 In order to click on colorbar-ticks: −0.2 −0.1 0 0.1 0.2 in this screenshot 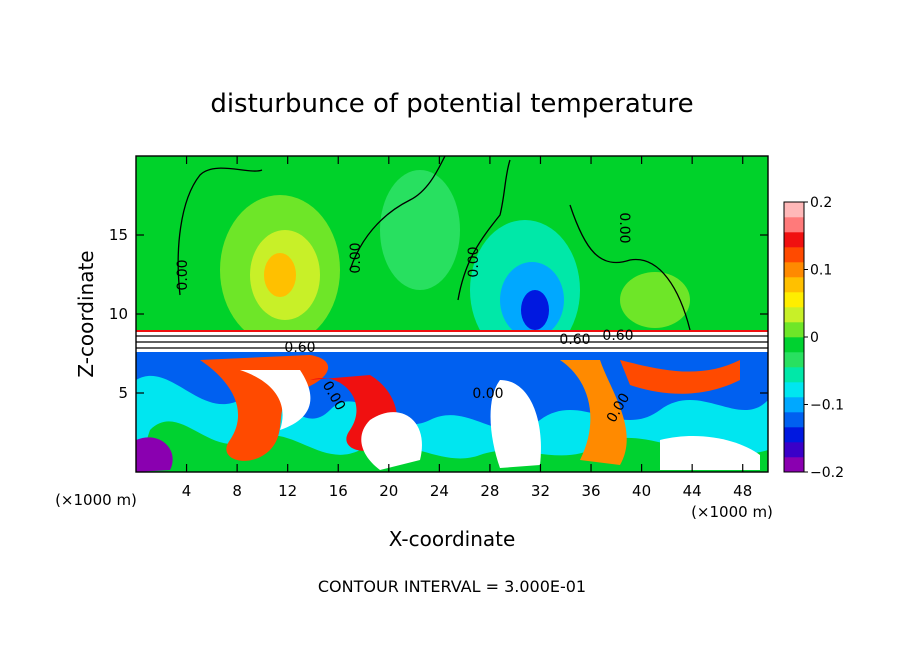, I will do `click(824, 338)`.